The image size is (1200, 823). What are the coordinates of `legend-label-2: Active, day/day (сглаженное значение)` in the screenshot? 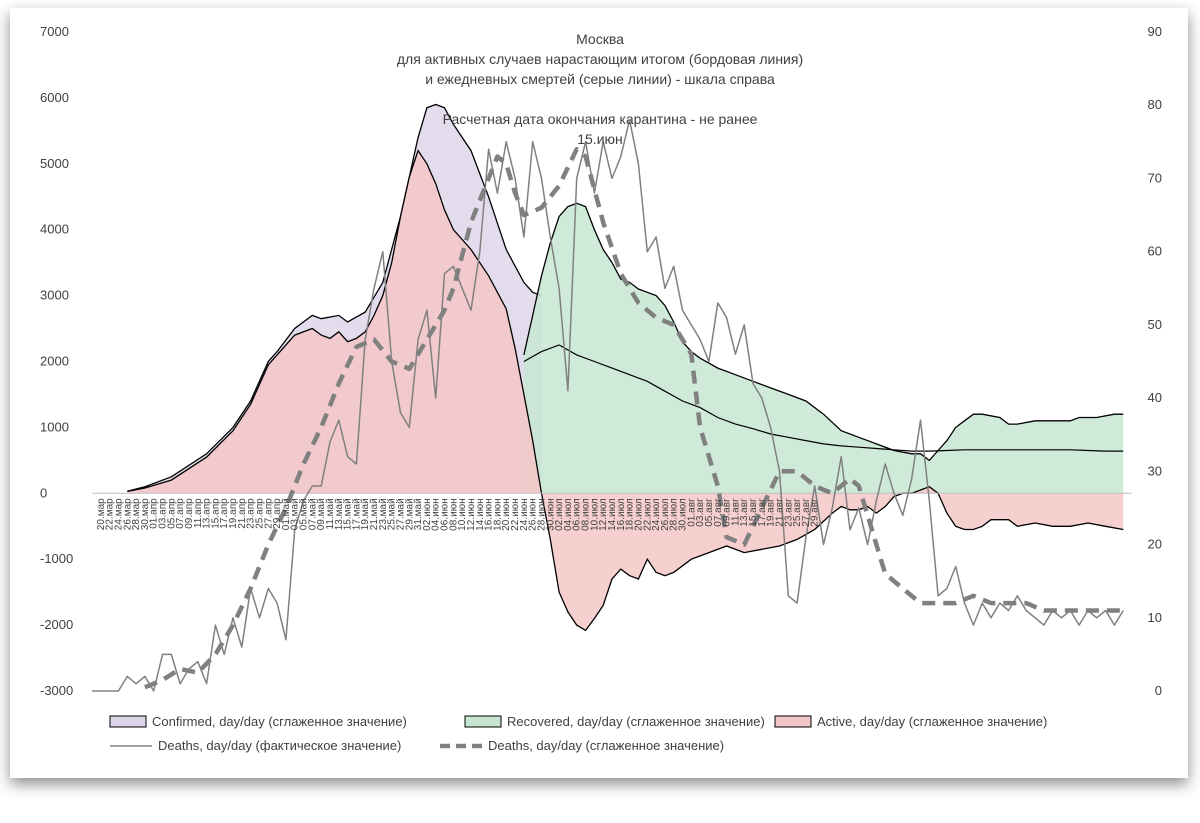 It's located at (932, 721).